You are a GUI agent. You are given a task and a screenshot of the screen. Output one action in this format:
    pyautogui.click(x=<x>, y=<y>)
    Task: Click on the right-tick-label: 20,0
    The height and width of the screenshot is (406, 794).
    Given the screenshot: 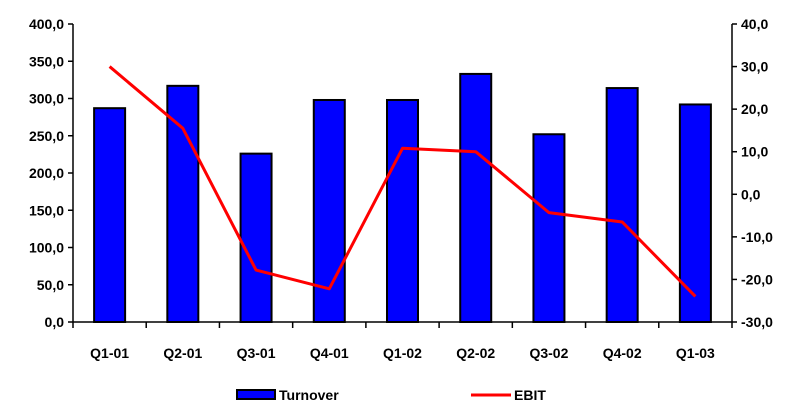 What is the action you would take?
    pyautogui.click(x=754, y=109)
    